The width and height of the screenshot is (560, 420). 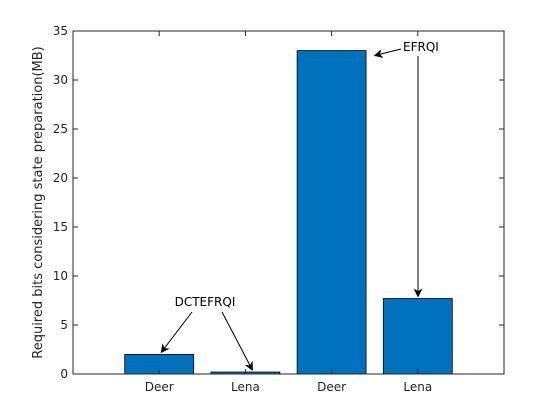 I want to click on annotation-efrqi: EFRQI, so click(x=421, y=47).